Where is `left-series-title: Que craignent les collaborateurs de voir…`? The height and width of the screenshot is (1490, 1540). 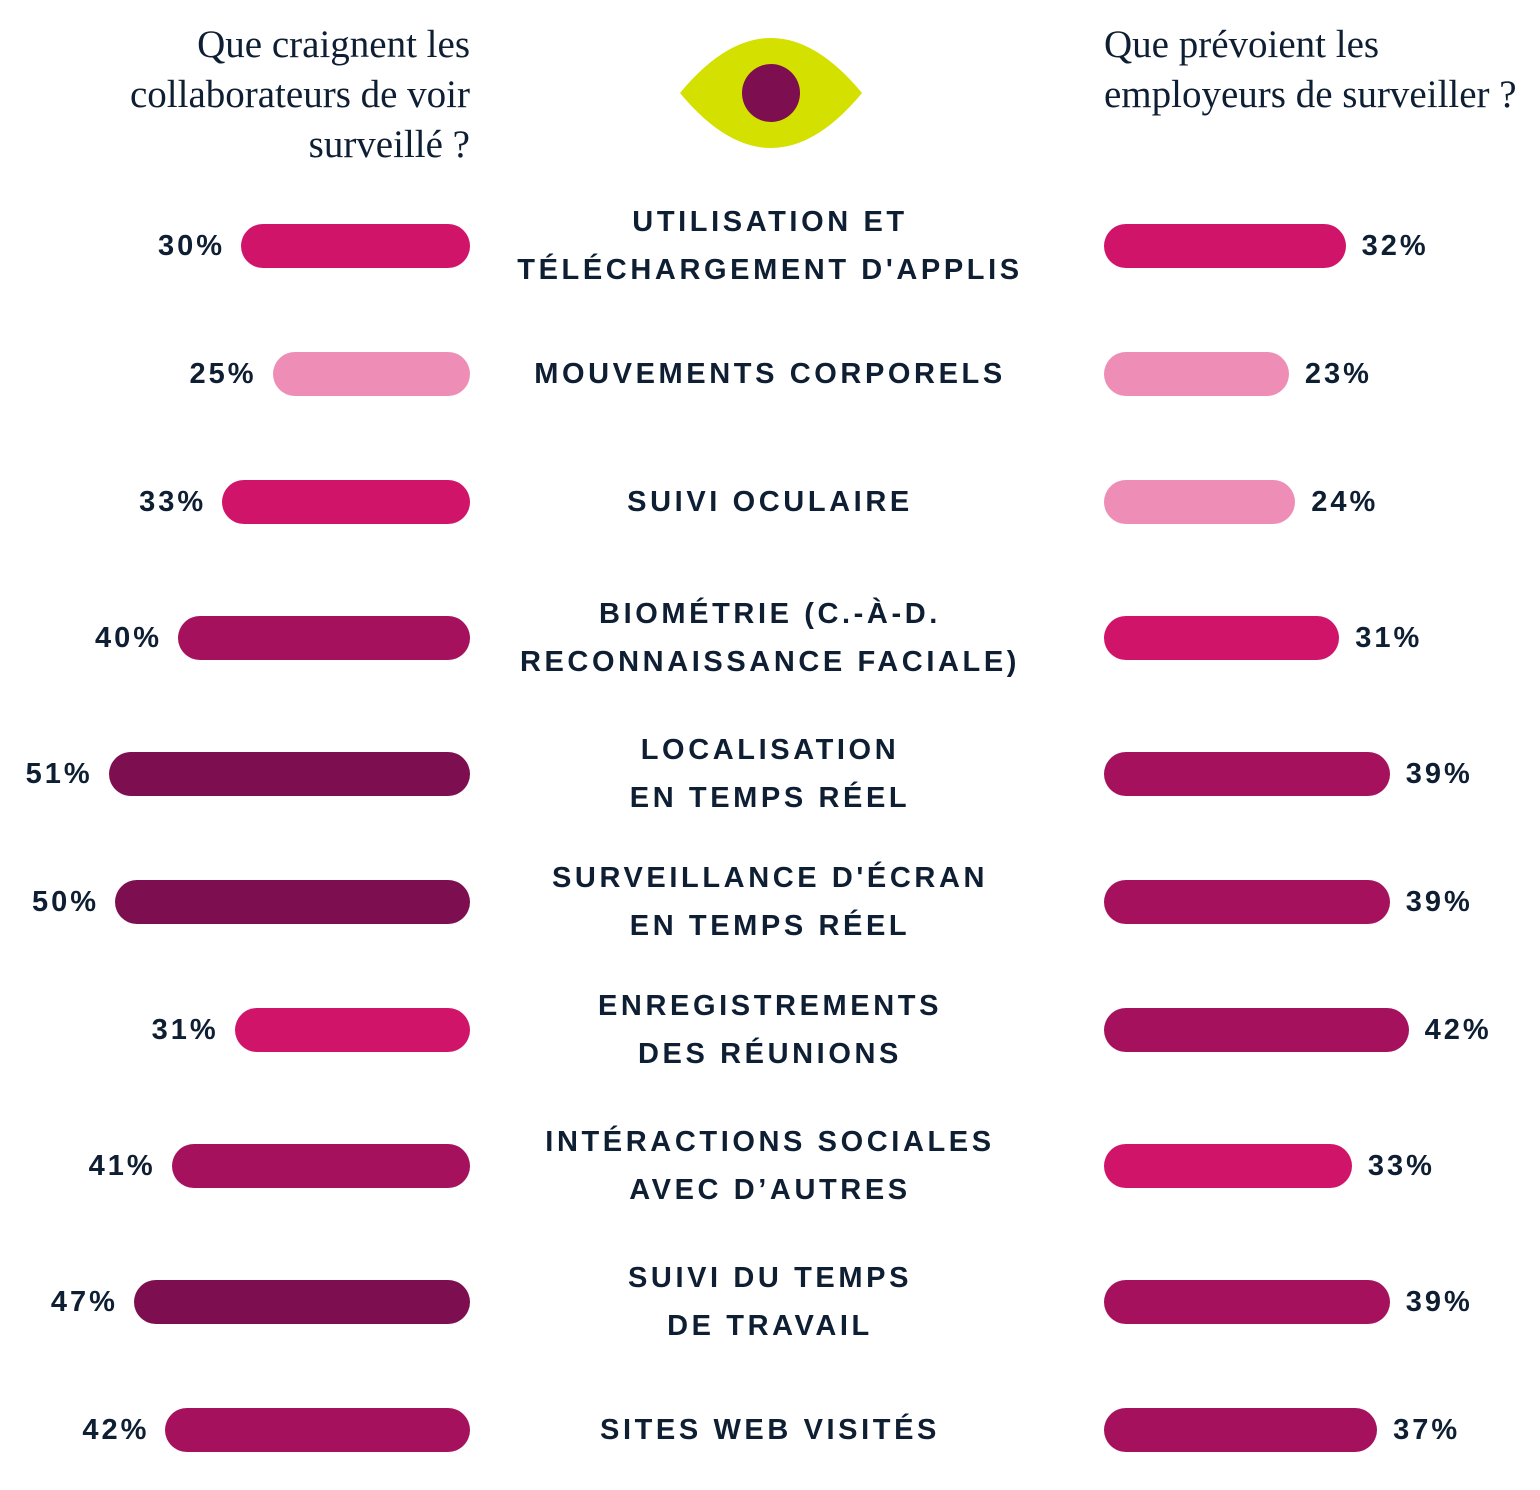 left-series-title: Que craignent les collaborateurs de voir… is located at coordinates (299, 94).